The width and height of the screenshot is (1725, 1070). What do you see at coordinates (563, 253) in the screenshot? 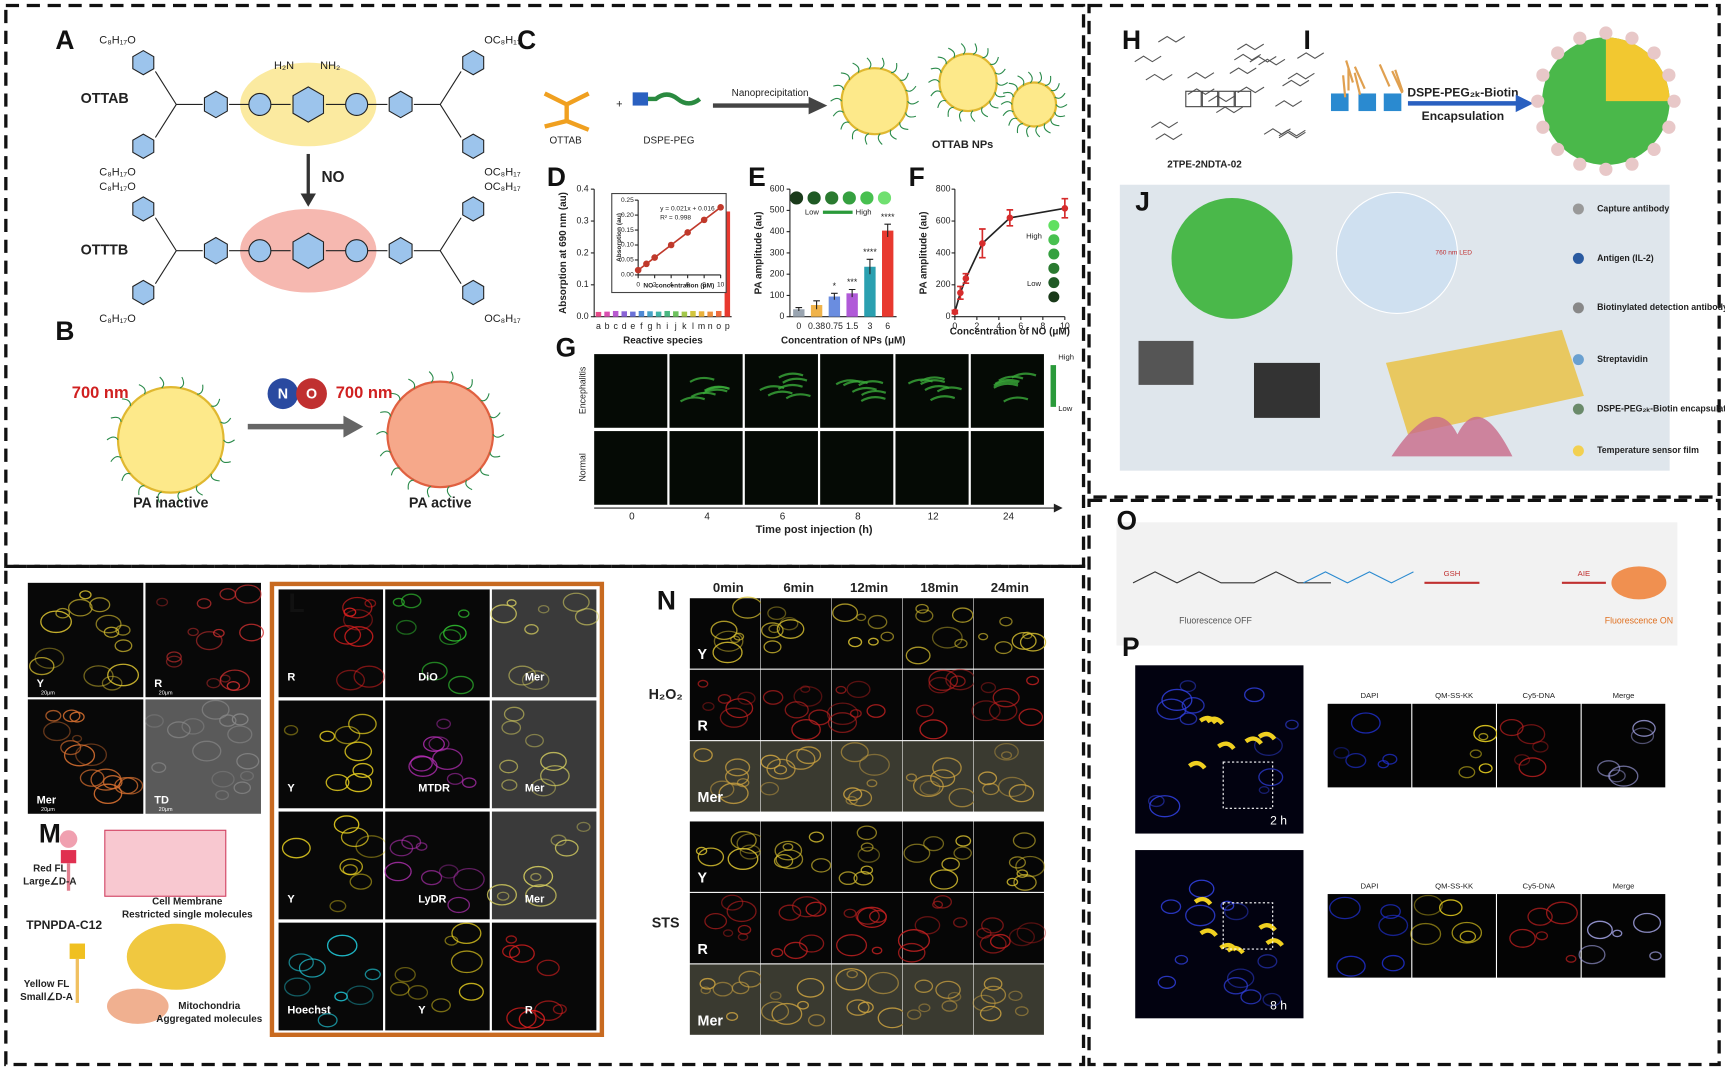
I see `text-label: Absorption at 690 nm (au)` at bounding box center [563, 253].